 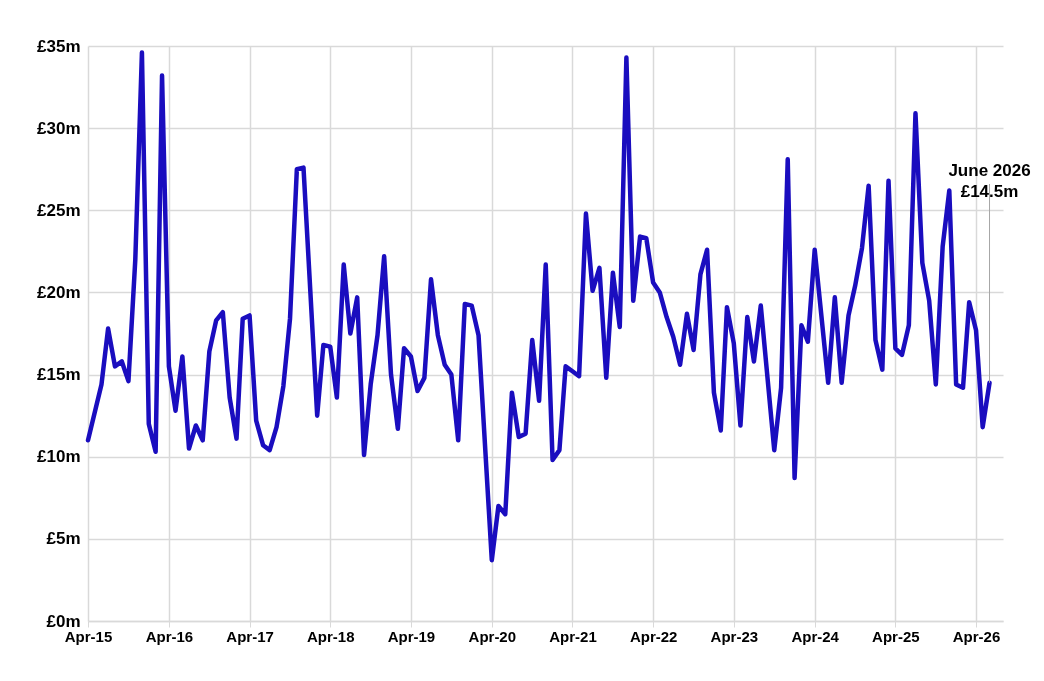 What do you see at coordinates (330, 636) in the screenshot?
I see `x-tick-label: Apr-18` at bounding box center [330, 636].